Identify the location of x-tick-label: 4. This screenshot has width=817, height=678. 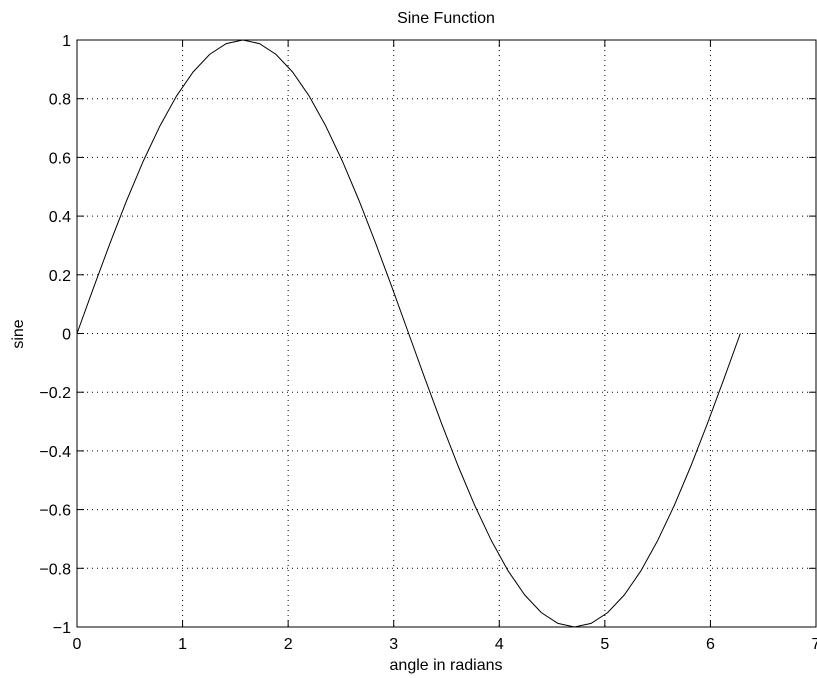
(499, 644).